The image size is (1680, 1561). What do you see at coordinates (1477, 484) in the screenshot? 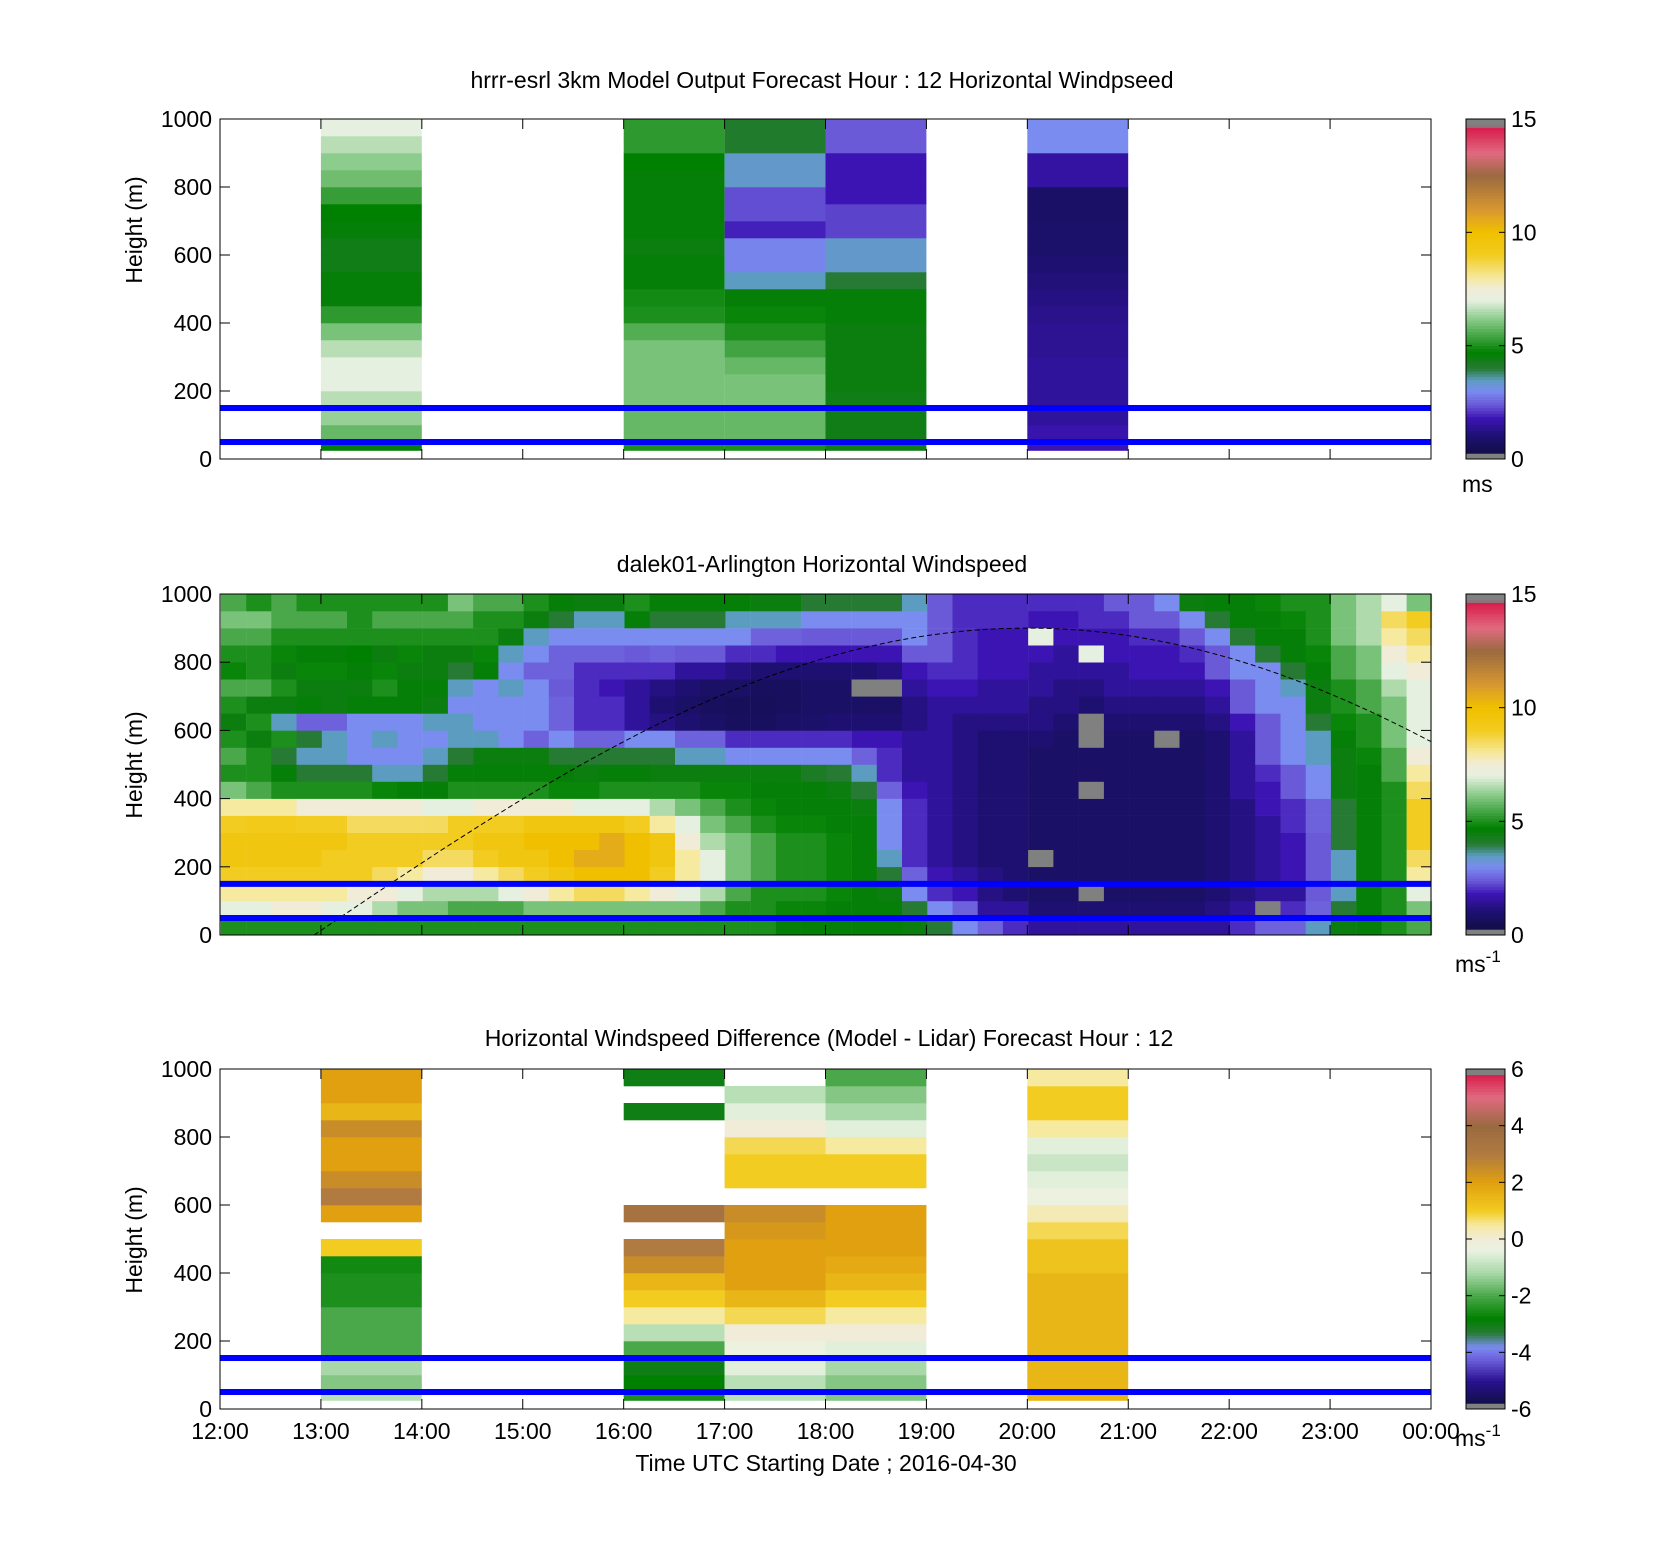
I see `colorbar-unit: ms` at bounding box center [1477, 484].